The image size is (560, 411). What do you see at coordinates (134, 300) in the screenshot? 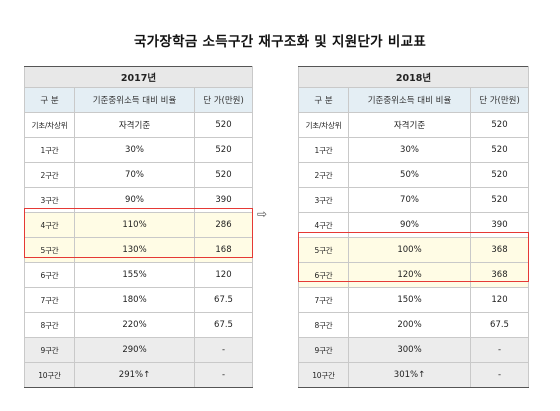
I see `income-ratio-cell: 180%` at bounding box center [134, 300].